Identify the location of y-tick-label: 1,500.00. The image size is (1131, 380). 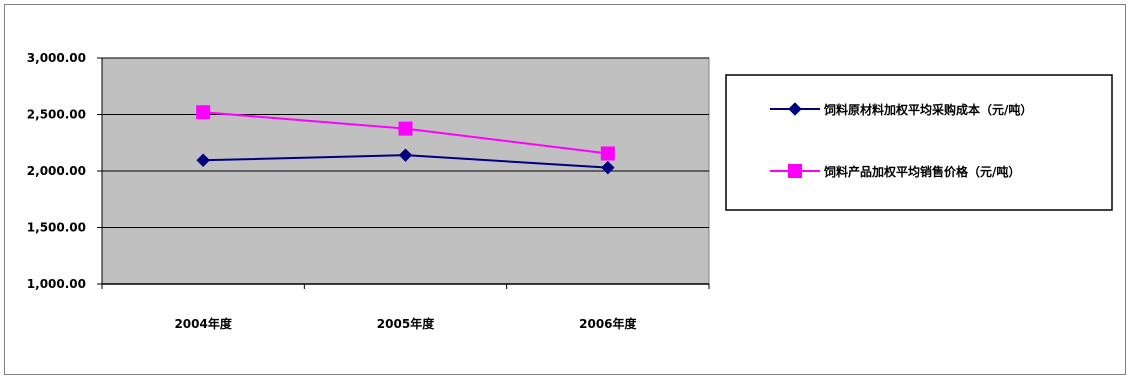
(56, 228).